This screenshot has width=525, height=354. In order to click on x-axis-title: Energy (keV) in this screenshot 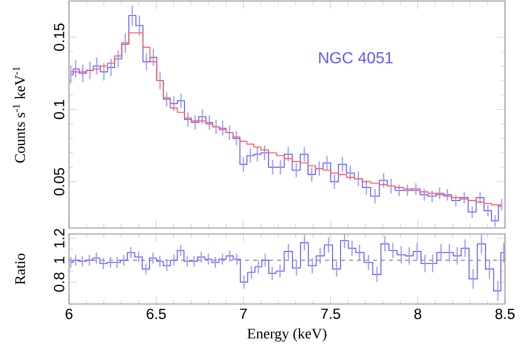, I will do `click(286, 335)`.